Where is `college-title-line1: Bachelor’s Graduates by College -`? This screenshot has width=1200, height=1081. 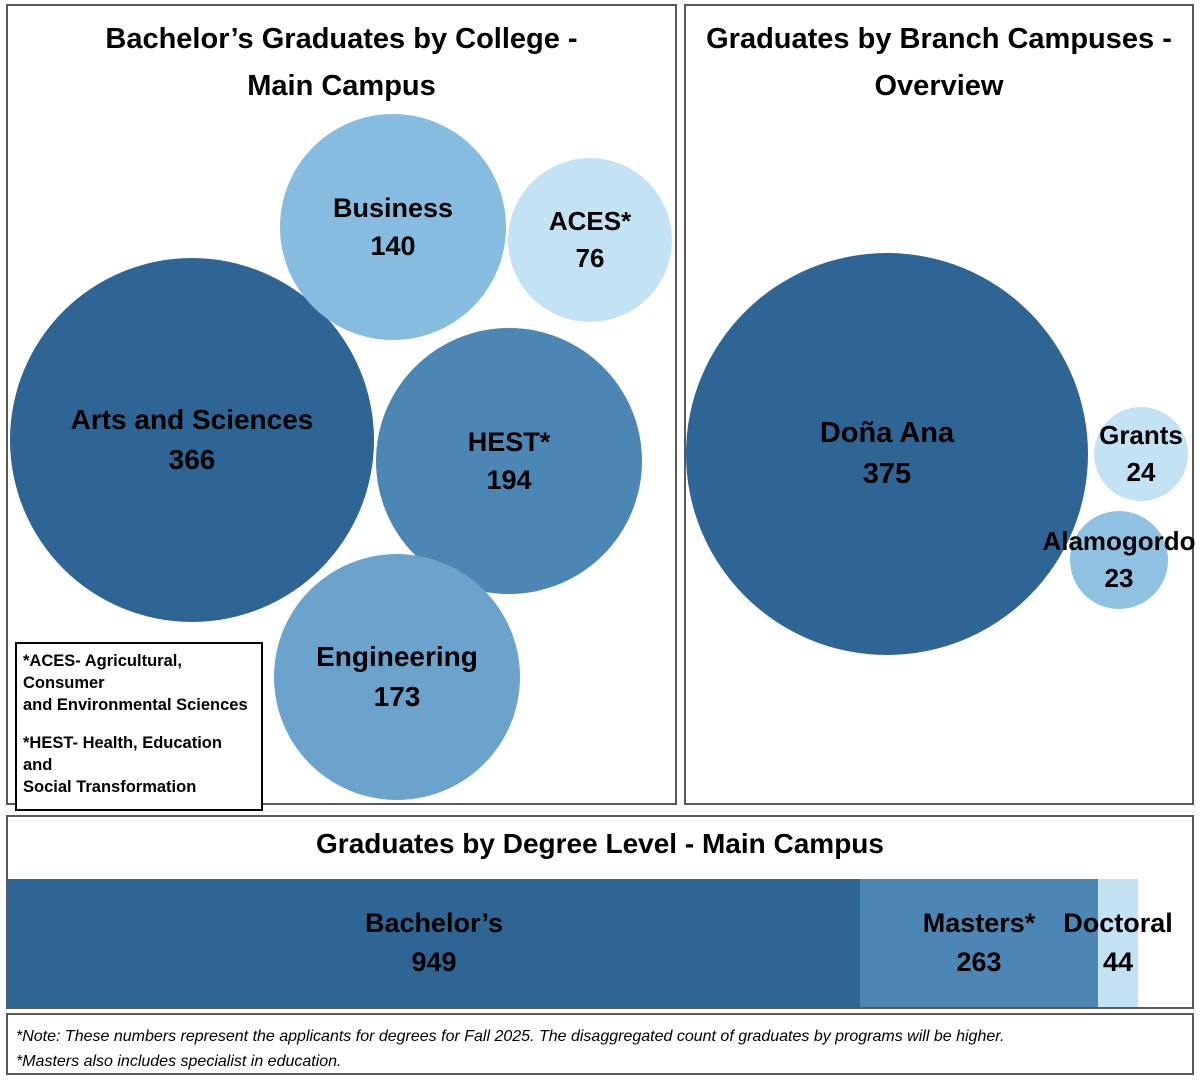
college-title-line1: Bachelor’s Graduates by College - is located at coordinates (341, 39).